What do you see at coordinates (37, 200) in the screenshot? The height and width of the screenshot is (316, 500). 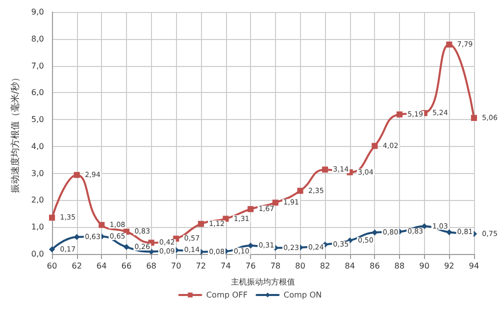 I see `y-tick-label: 2,0` at bounding box center [37, 200].